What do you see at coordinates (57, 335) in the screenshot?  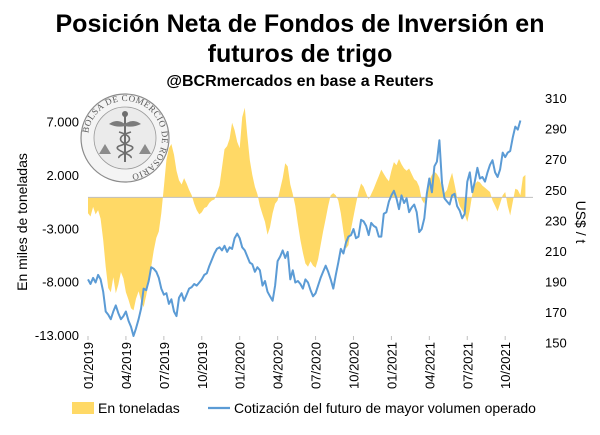 I see `left-tick-label: -13.000` at bounding box center [57, 335].